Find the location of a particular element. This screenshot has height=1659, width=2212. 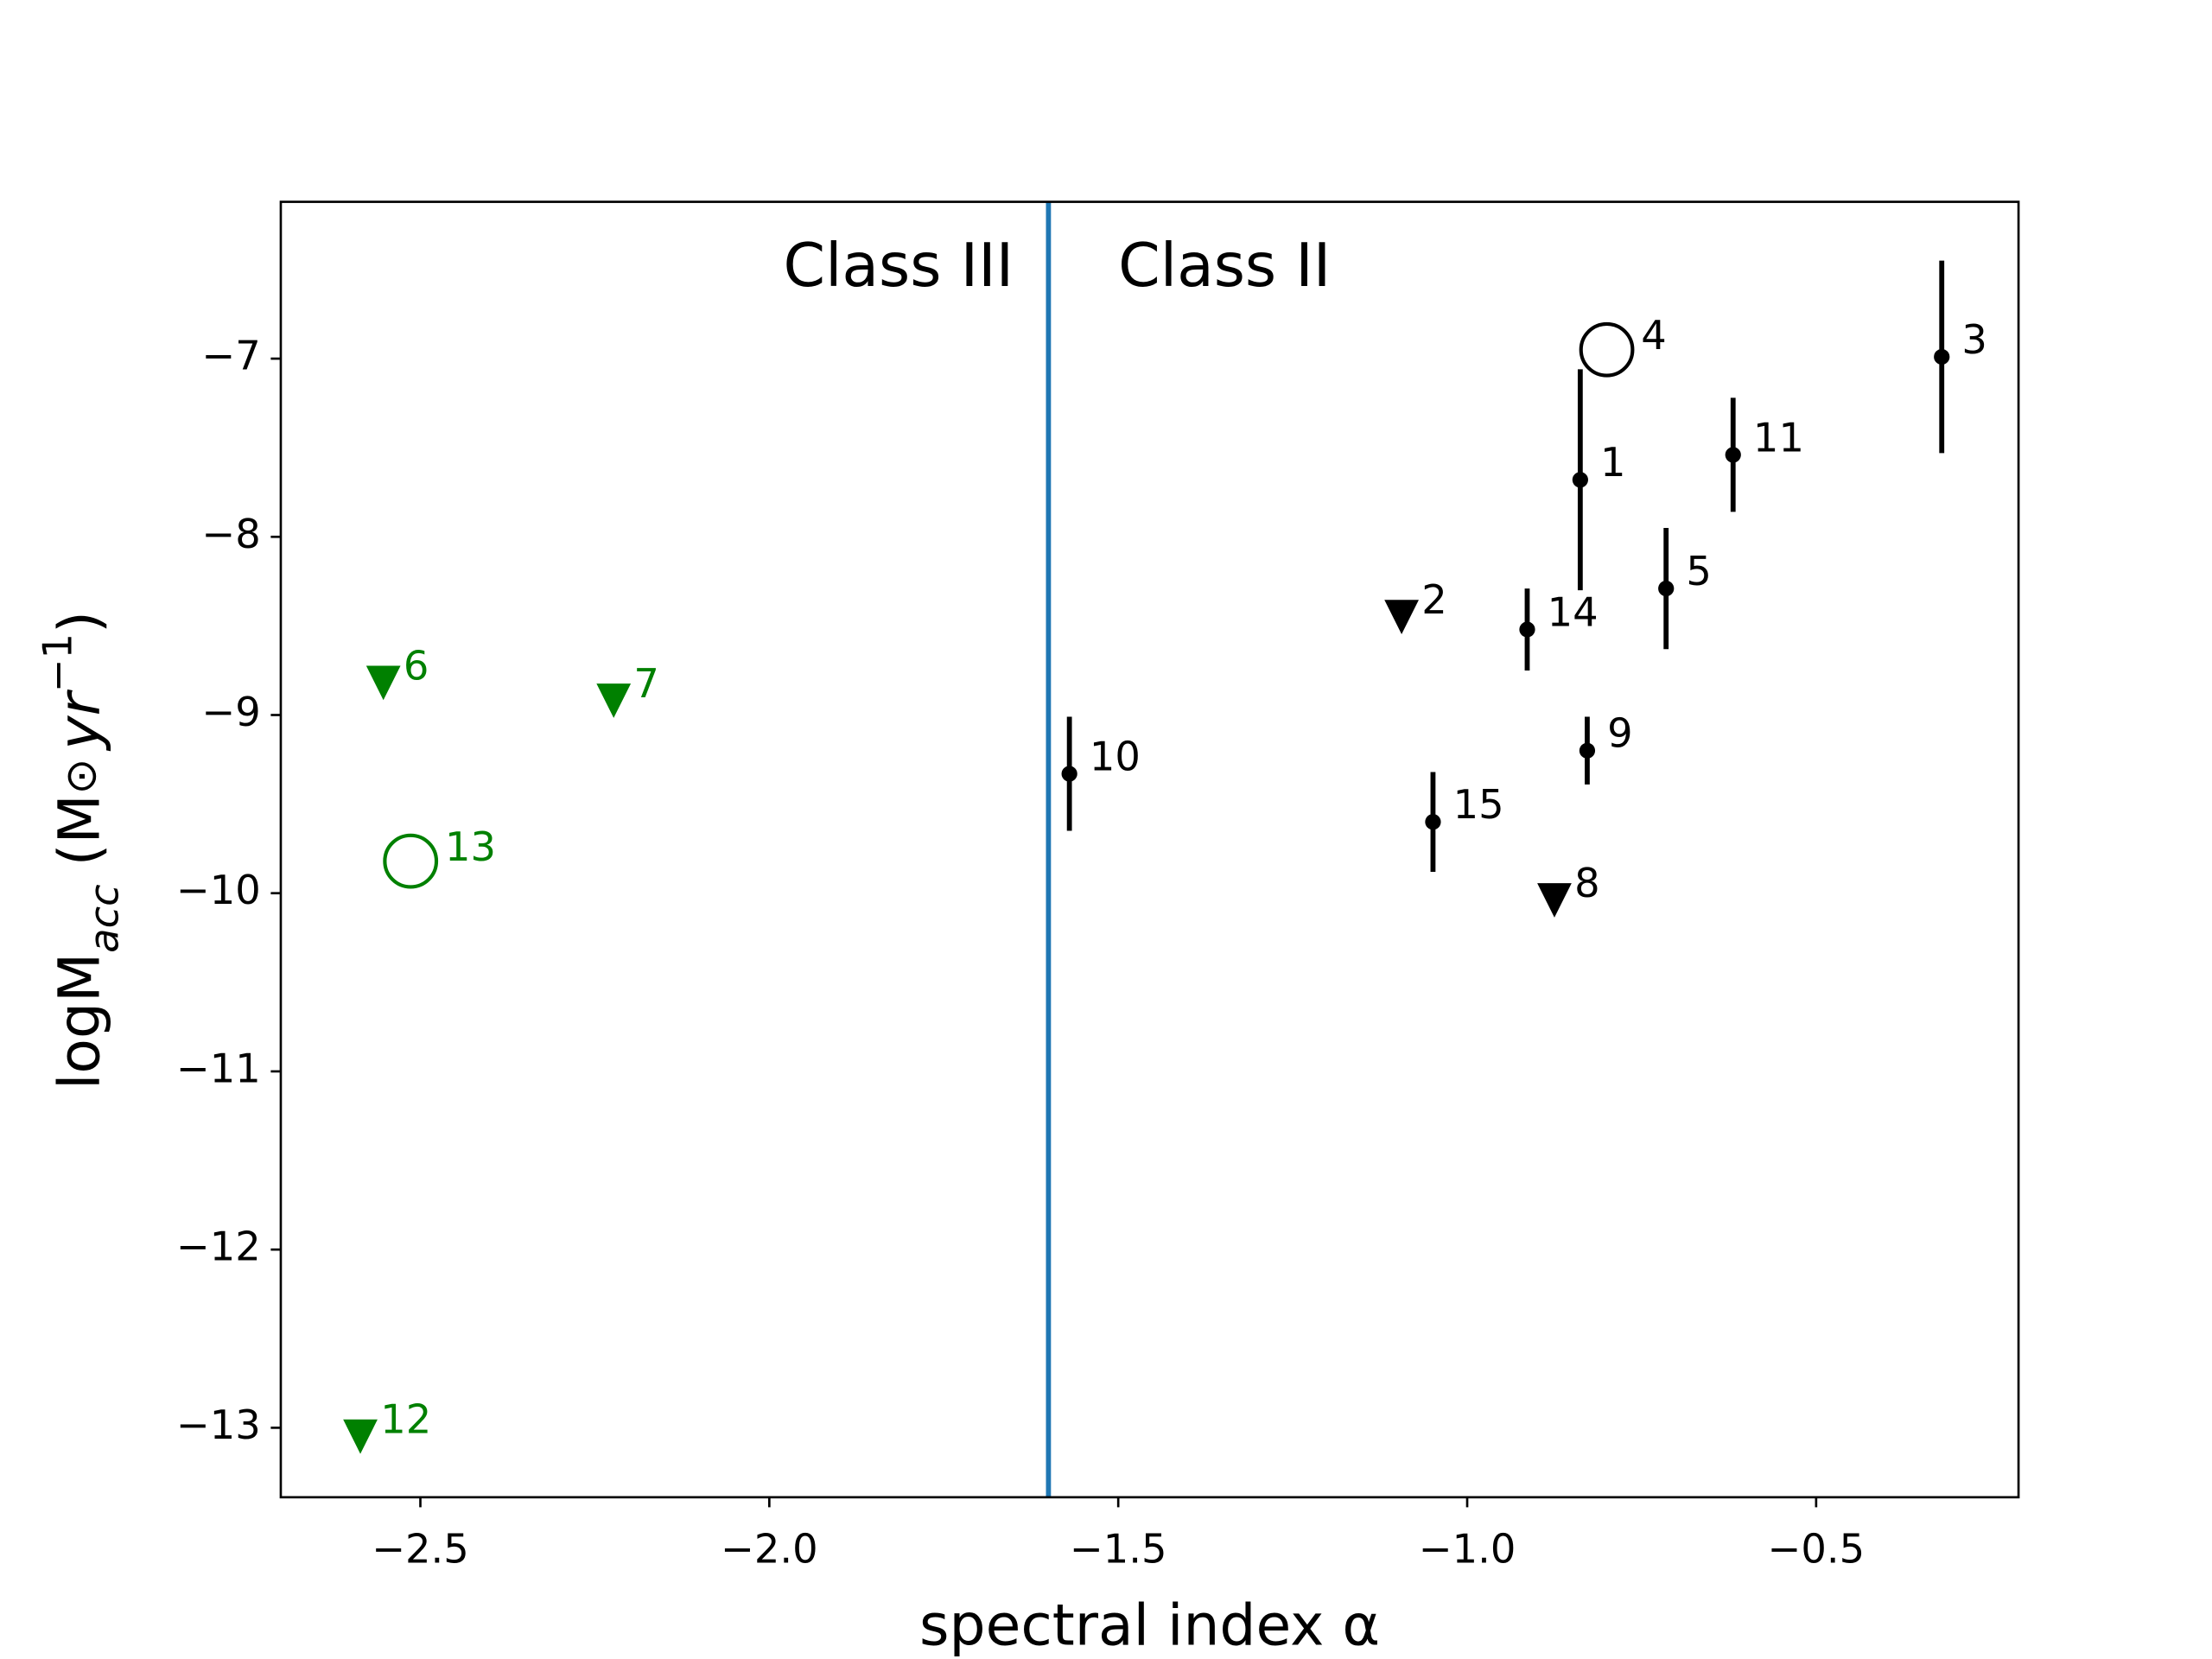

point-label: 10 is located at coordinates (1115, 756).